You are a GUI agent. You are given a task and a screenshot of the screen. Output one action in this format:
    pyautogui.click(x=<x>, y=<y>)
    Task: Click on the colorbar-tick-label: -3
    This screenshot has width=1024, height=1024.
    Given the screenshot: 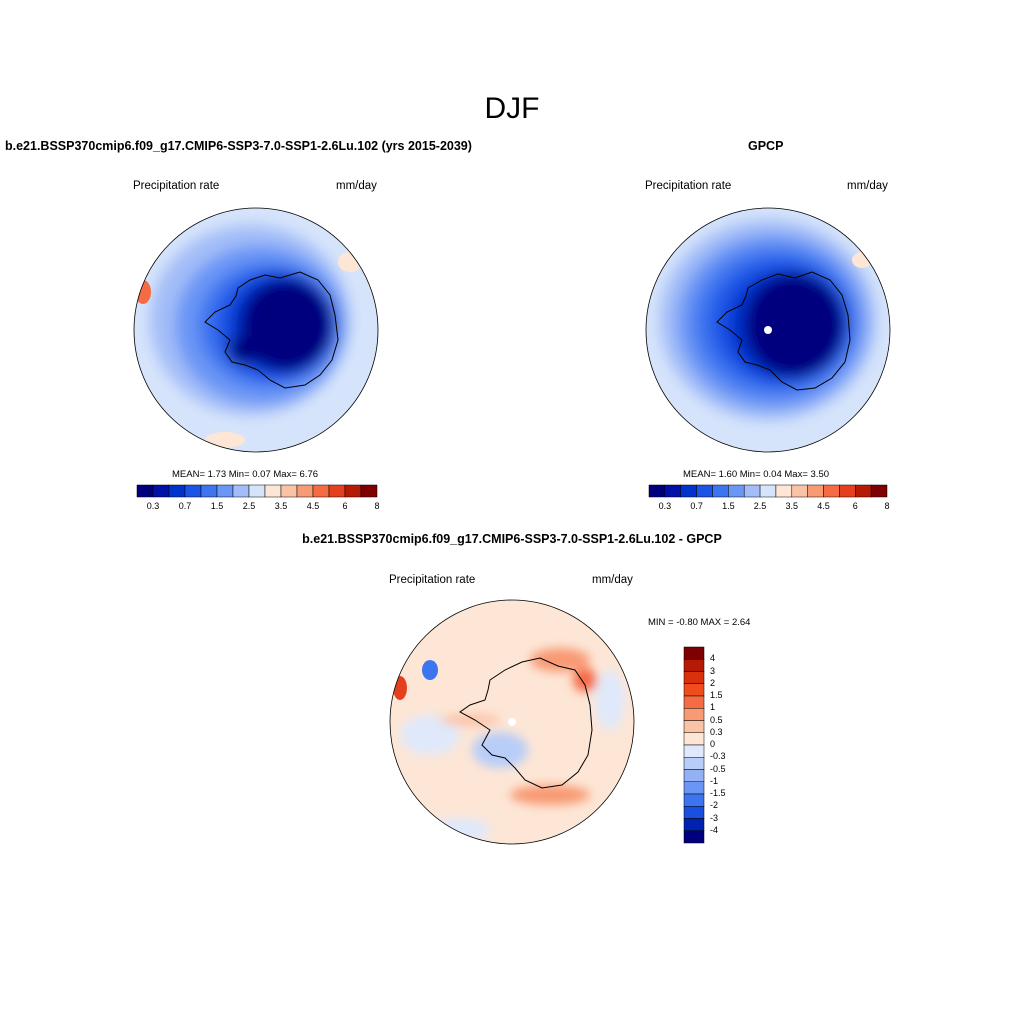 What is the action you would take?
    pyautogui.click(x=714, y=817)
    